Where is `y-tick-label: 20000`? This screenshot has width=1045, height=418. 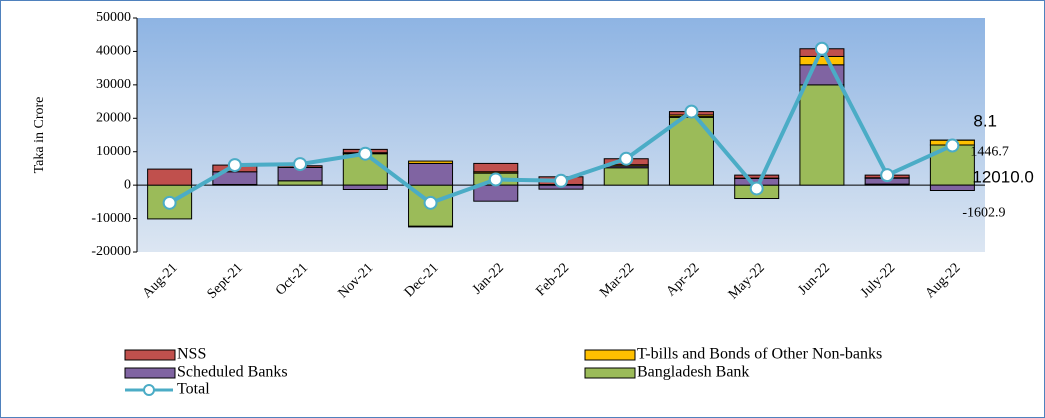
y-tick-label: 20000 is located at coordinates (113, 118).